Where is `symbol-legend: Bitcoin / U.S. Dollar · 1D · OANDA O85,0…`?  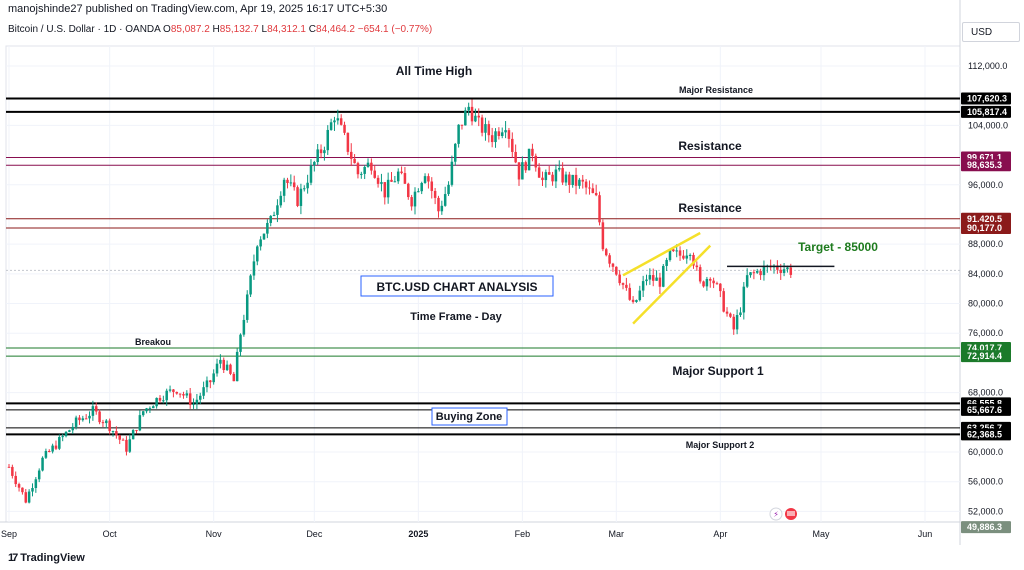 symbol-legend: Bitcoin / U.S. Dollar · 1D · OANDA O85,0… is located at coordinates (220, 29).